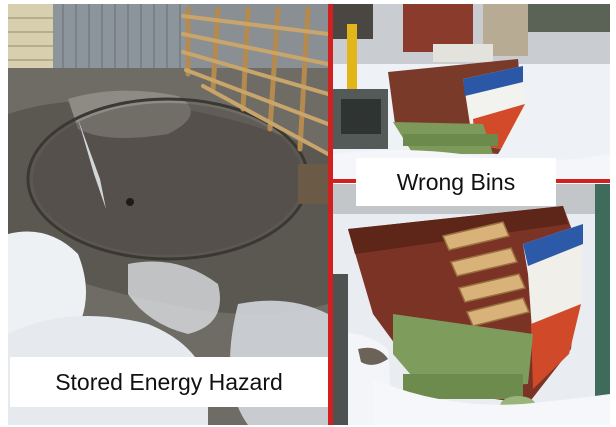 The width and height of the screenshot is (616, 427). What do you see at coordinates (456, 182) in the screenshot?
I see `caption-wrong-bins: Wrong Bins` at bounding box center [456, 182].